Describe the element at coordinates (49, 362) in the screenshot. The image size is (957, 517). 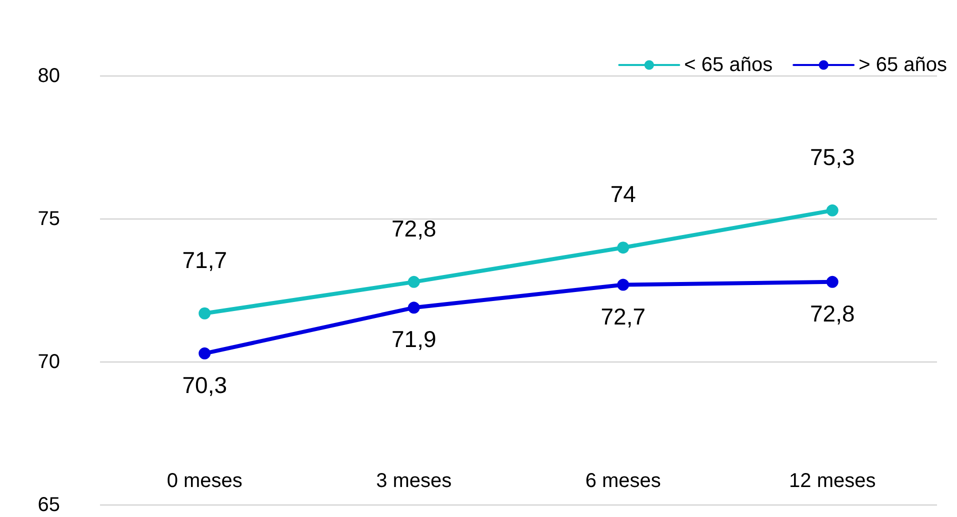
I see `y-tick-label: 70` at that location.